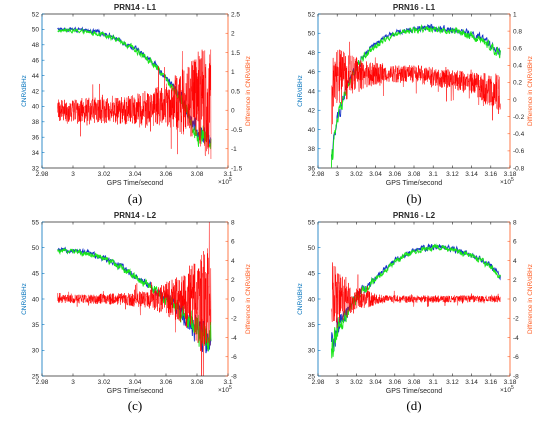  I want to click on y-tick-label-right: 0.5, so click(235, 91).